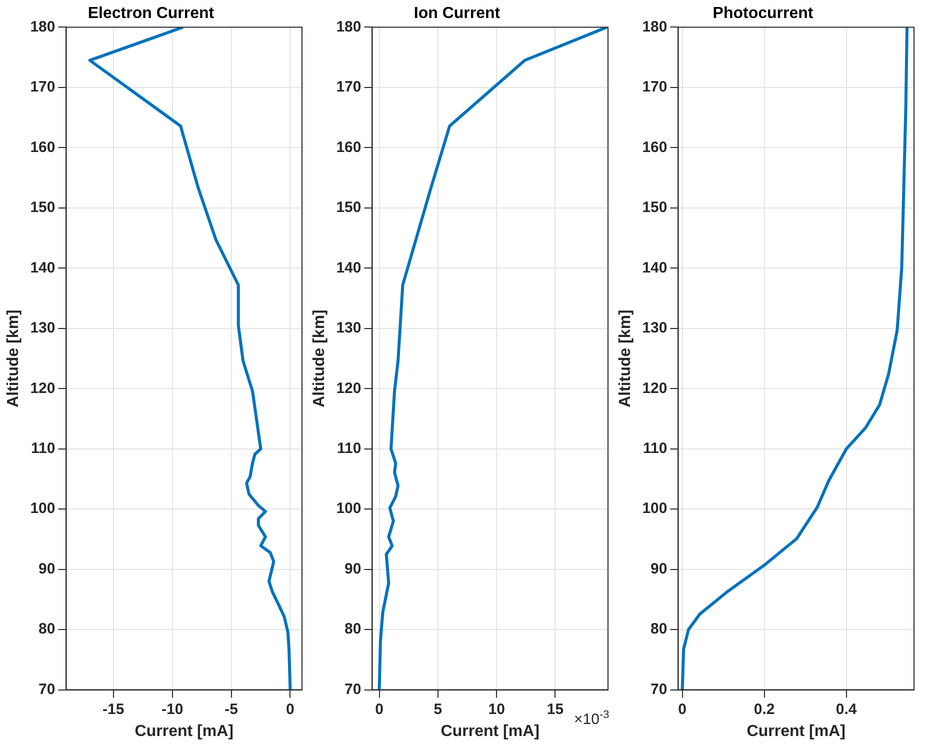 Image resolution: width=926 pixels, height=749 pixels. I want to click on chart-title: Electron Current, so click(151, 13).